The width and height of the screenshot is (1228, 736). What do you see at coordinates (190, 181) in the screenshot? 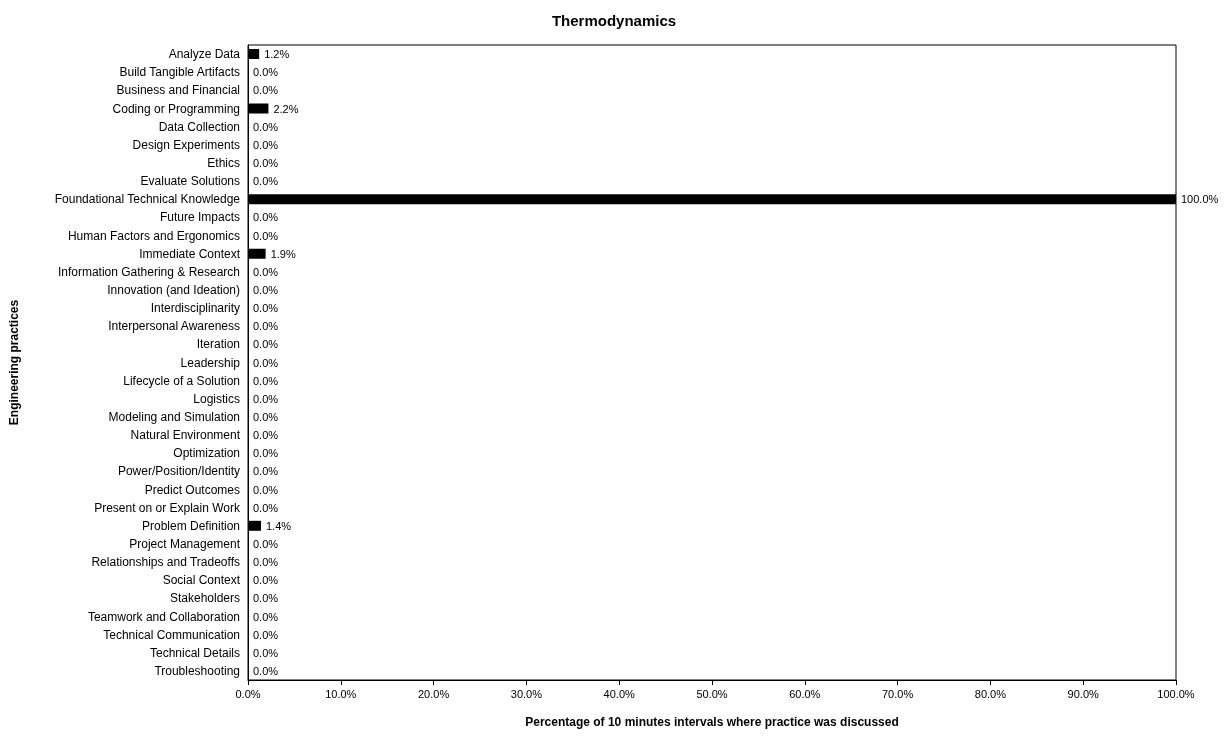
I see `y-tick-label: Evaluate Solutions` at bounding box center [190, 181].